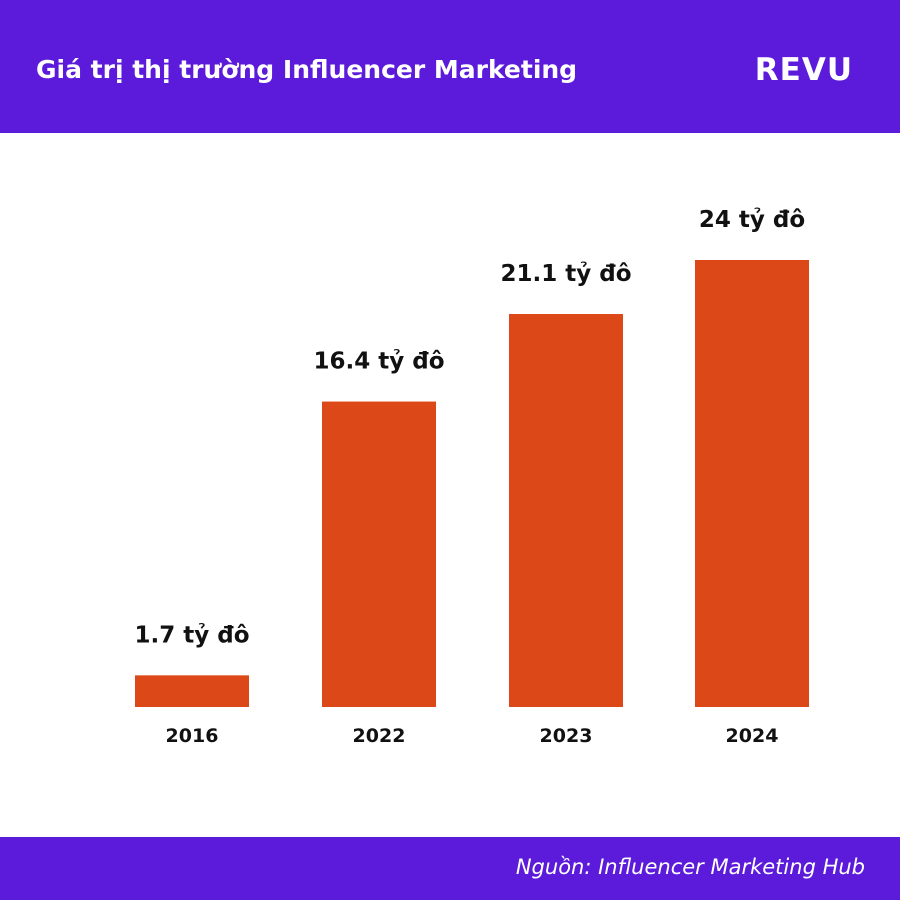 This screenshot has height=900, width=900. I want to click on bar-2016, so click(192, 691).